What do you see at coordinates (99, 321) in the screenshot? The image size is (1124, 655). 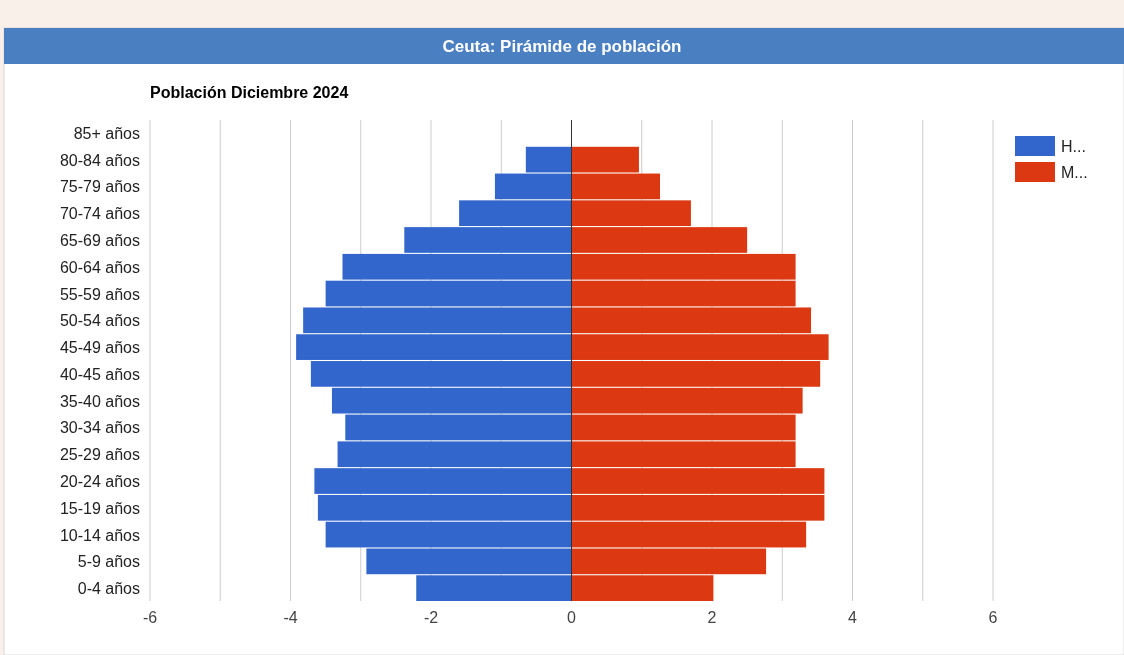 I see `y-tick-label: 50-54 años` at bounding box center [99, 321].